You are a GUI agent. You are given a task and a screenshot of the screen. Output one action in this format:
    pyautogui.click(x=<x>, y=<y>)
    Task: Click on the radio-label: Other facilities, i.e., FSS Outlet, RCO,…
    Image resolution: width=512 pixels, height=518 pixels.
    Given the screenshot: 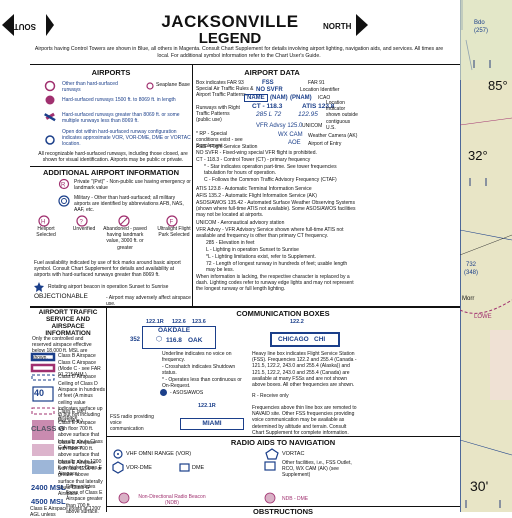 What is the action you would take?
    pyautogui.click(x=317, y=469)
    